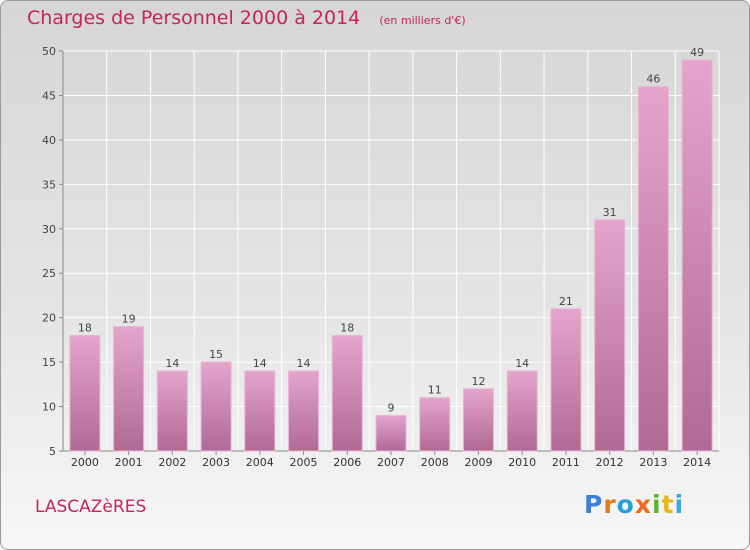 The image size is (750, 550). I want to click on commune-name: LASCAZèRES, so click(91, 507).